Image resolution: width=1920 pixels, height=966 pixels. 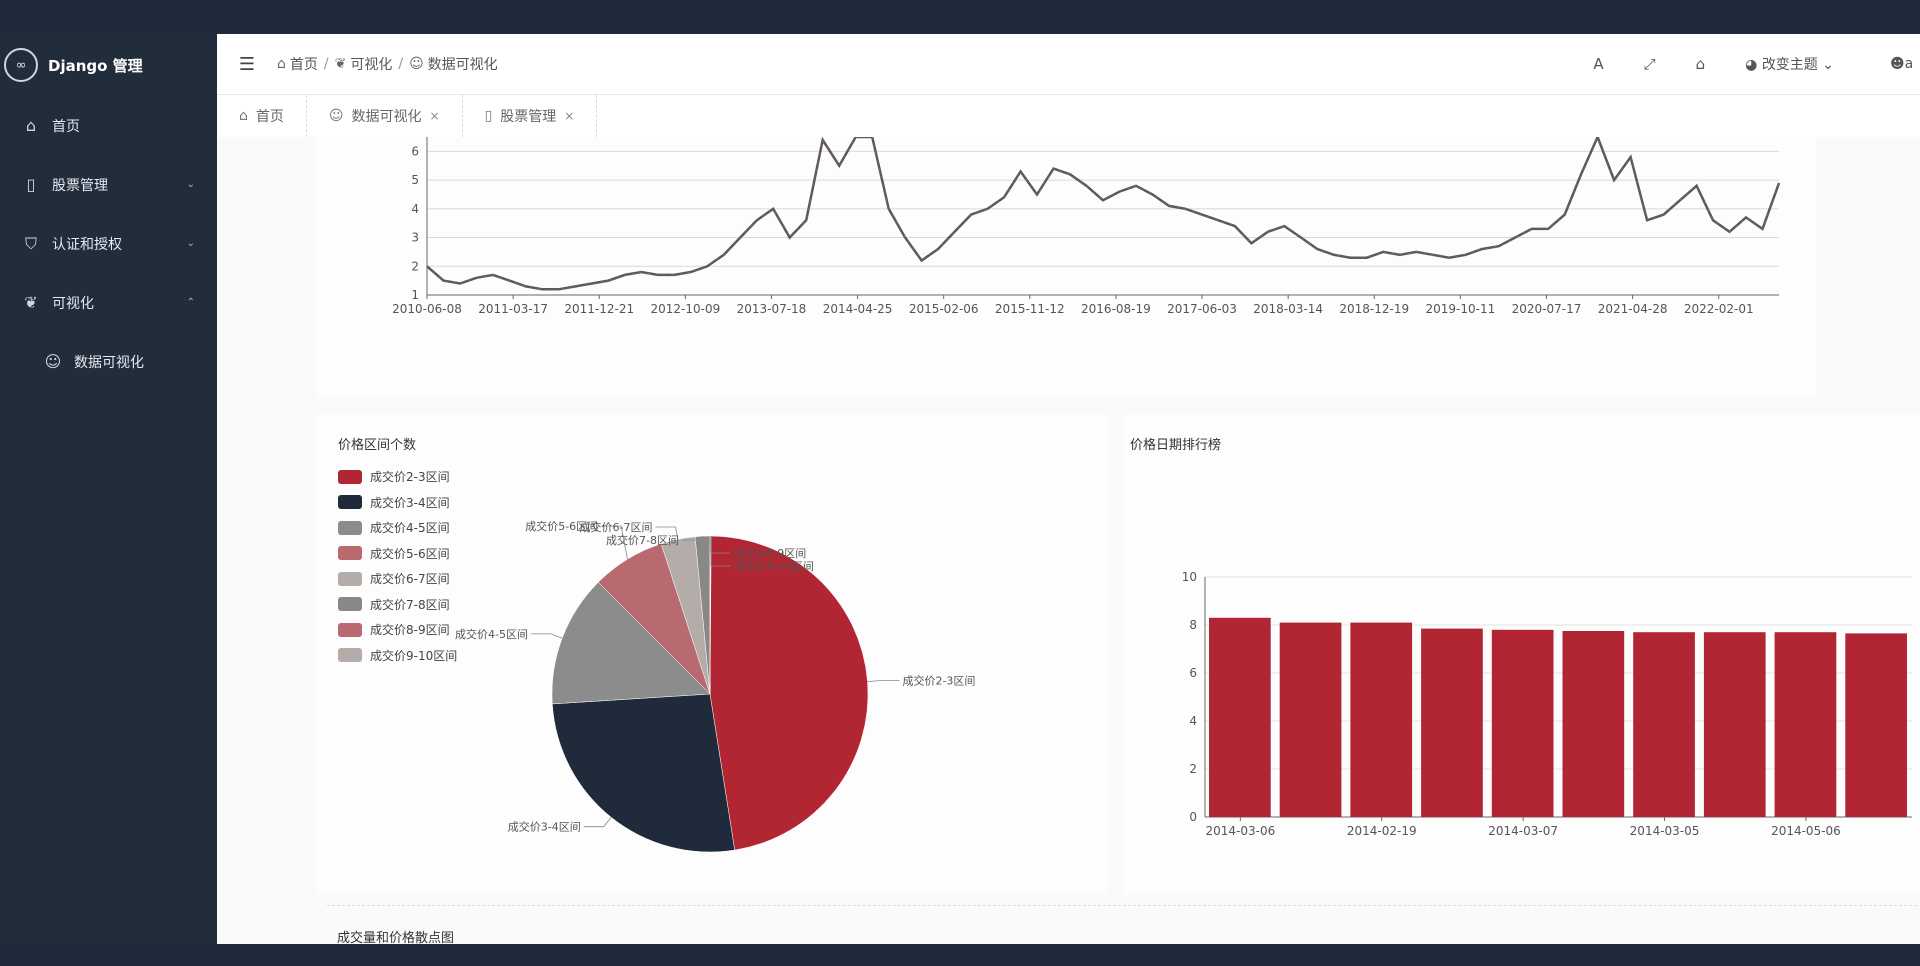 I want to click on sidebar-item-label: 数据可视化, so click(x=109, y=362).